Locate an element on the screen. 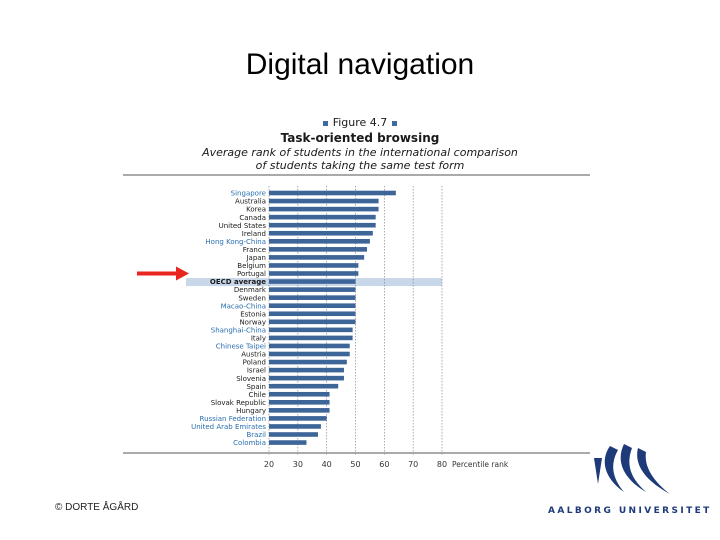 Image resolution: width=720 pixels, height=540 pixels. category-label: Slovenia is located at coordinates (251, 379).